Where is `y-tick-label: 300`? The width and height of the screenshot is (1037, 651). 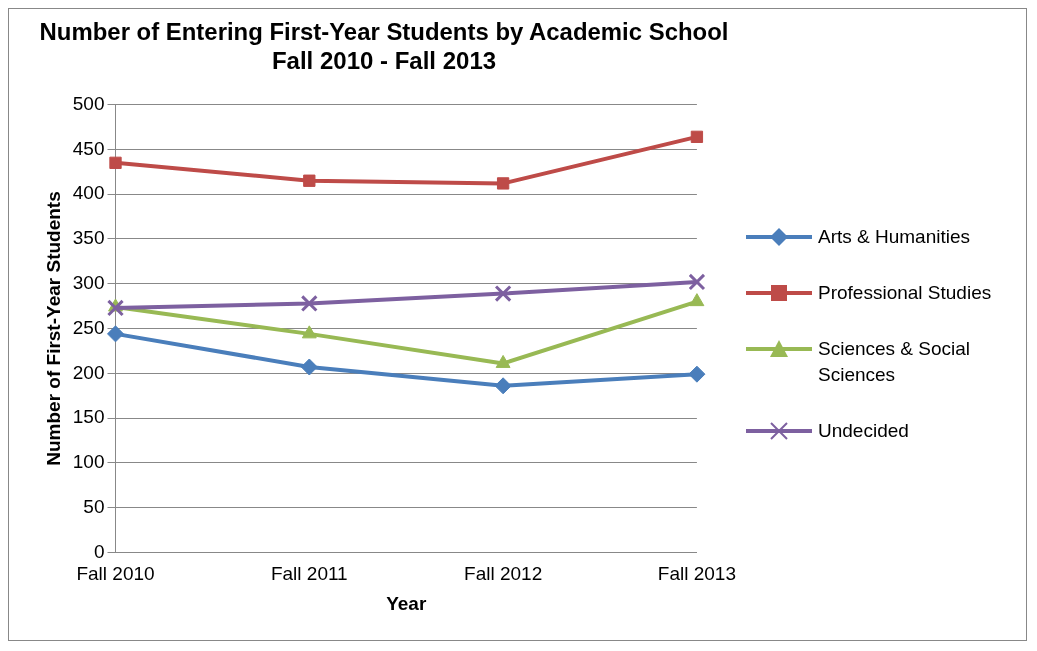
y-tick-label: 300 is located at coordinates (88, 282).